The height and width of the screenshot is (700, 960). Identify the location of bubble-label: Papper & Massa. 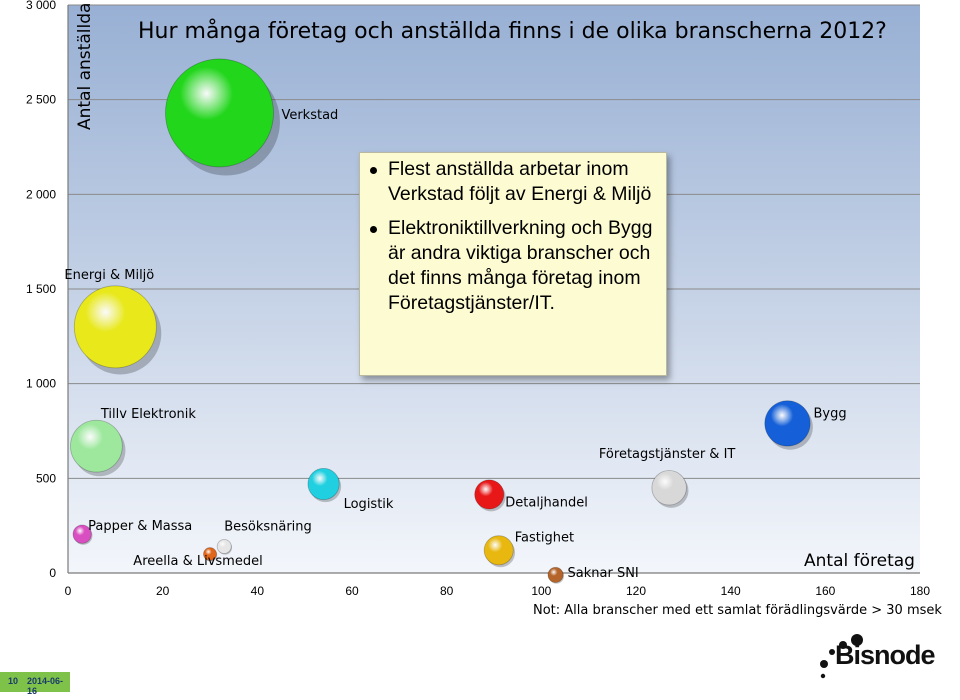
(140, 526).